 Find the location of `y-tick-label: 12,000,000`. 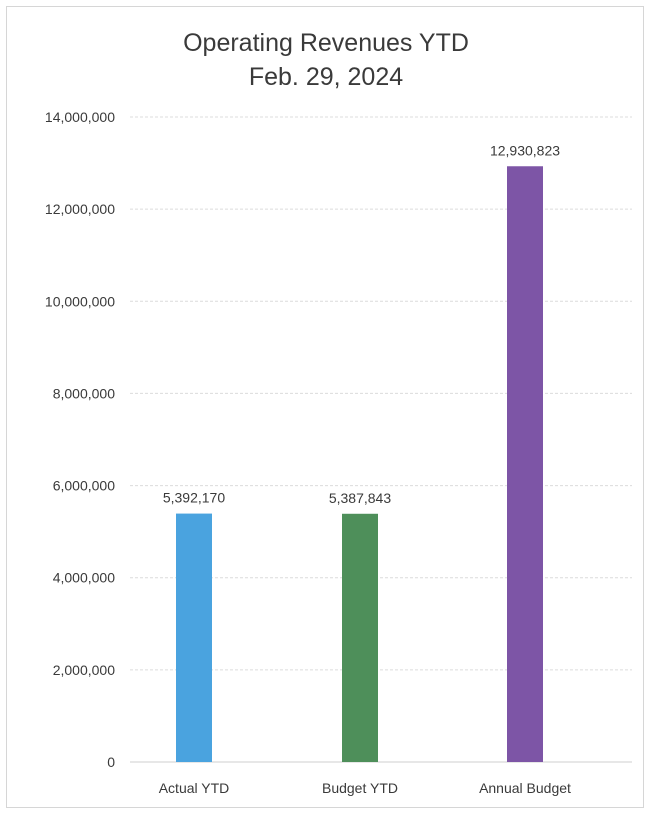

y-tick-label: 12,000,000 is located at coordinates (80, 209).